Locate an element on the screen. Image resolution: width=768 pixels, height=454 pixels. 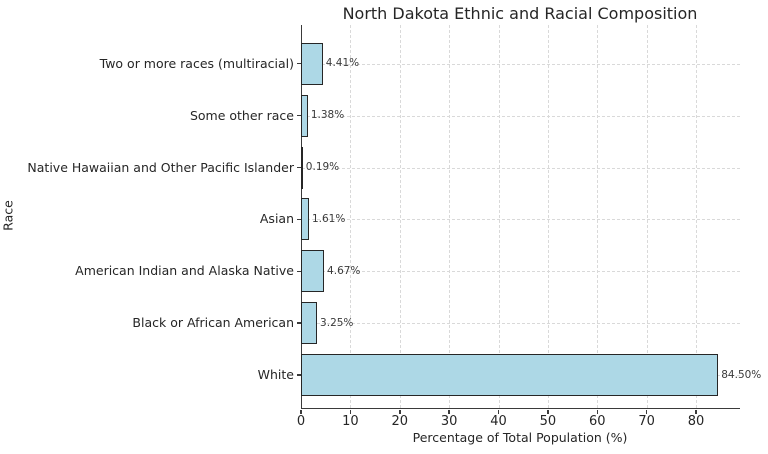
bar-value-label: 4.67% is located at coordinates (344, 270).